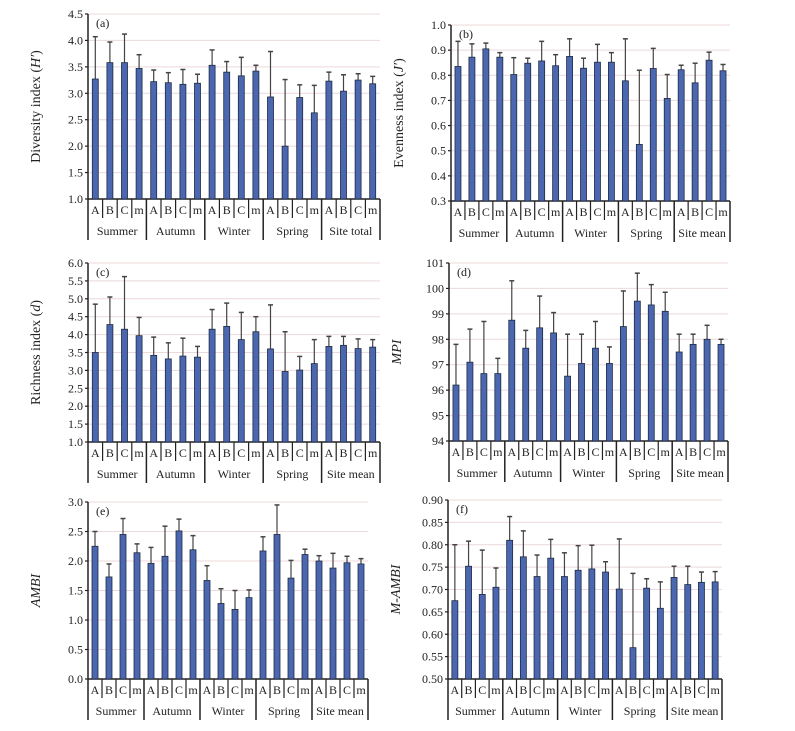  What do you see at coordinates (399, 120) in the screenshot?
I see `y-axis-label-text: Evenness index (` at bounding box center [399, 120].